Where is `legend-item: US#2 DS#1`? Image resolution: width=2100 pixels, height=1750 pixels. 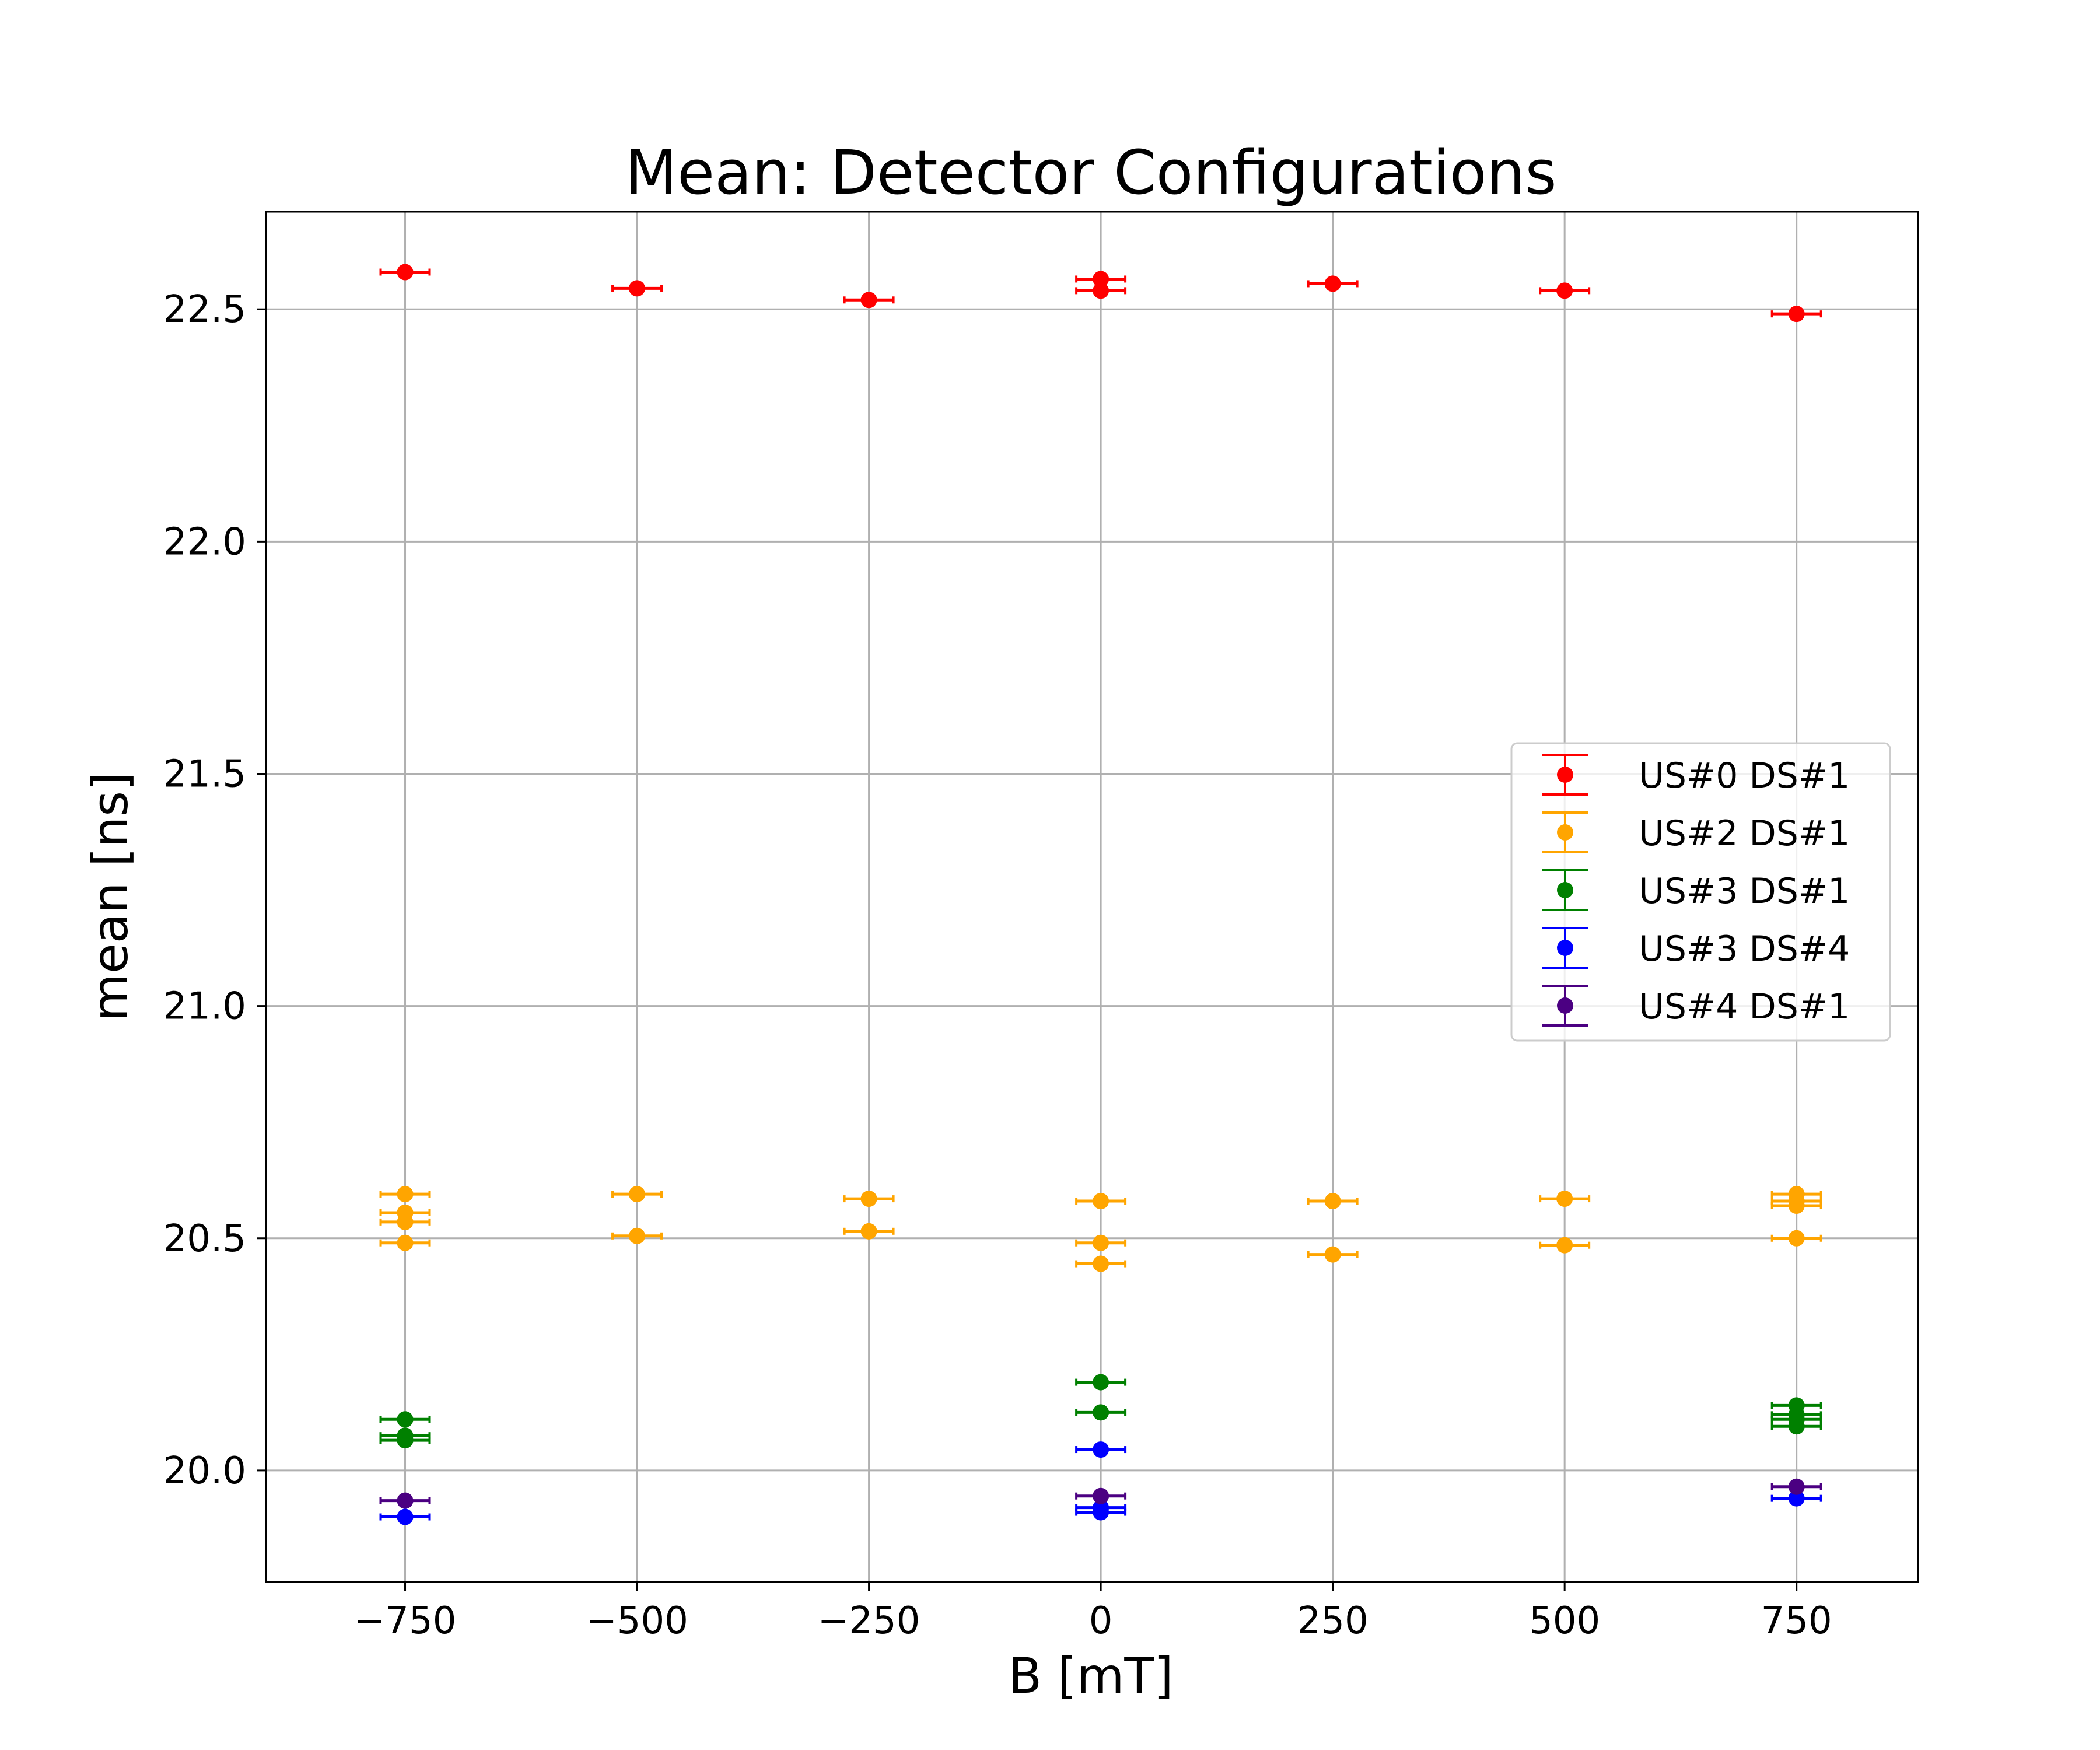 legend-item: US#2 DS#1 is located at coordinates (1696, 832).